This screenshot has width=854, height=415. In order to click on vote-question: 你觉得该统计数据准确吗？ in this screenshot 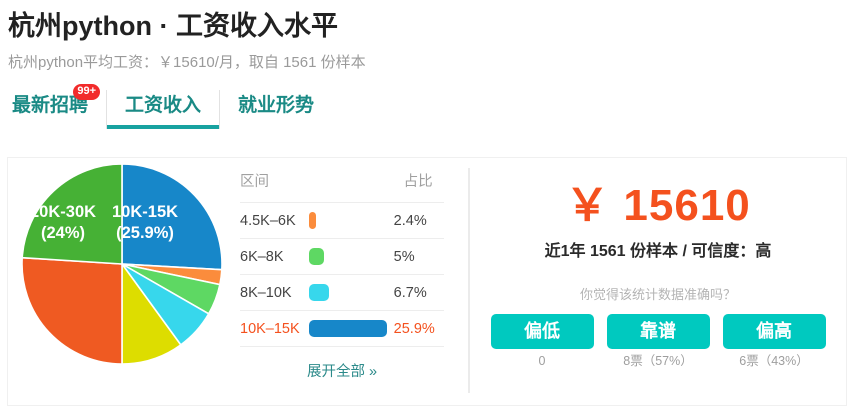, I will do `click(657, 294)`.